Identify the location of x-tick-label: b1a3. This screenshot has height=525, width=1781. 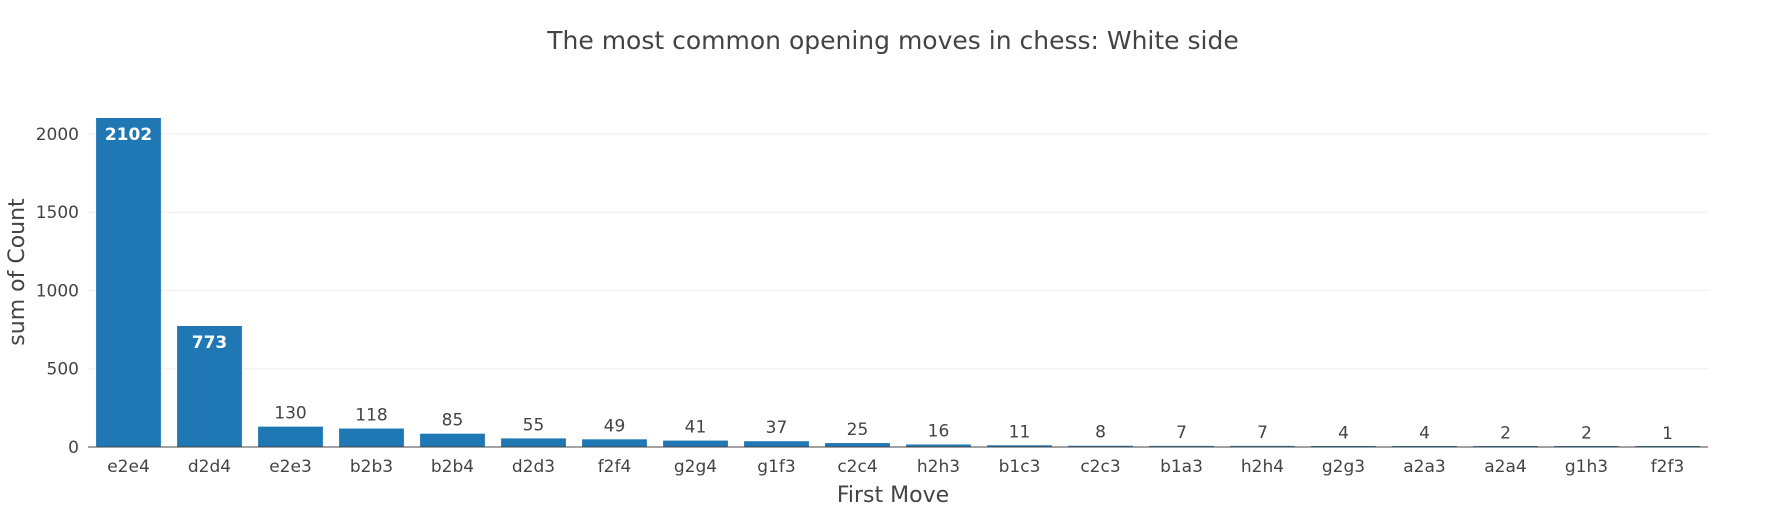
(1181, 467).